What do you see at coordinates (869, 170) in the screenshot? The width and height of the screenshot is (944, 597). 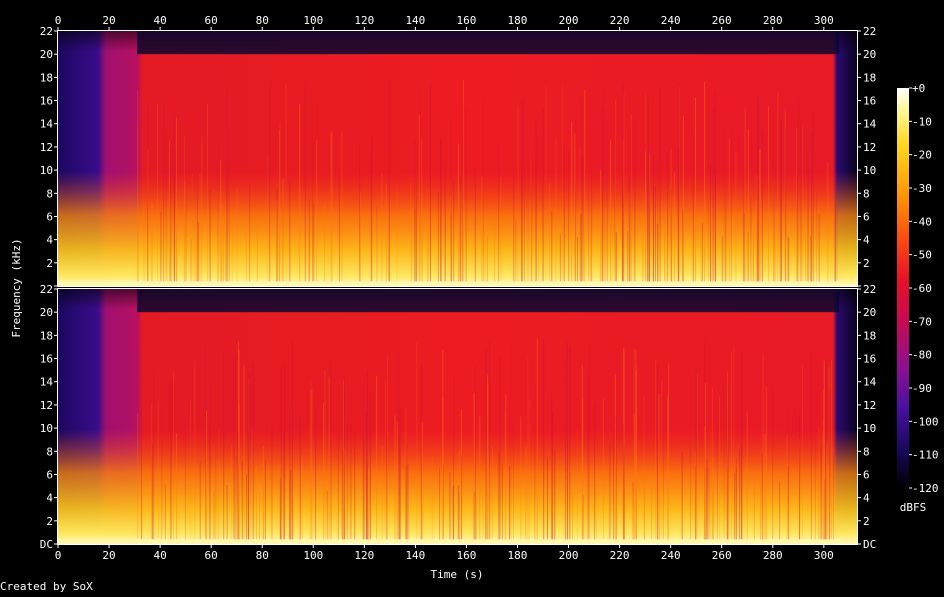 I see `y-tick-label: 10` at bounding box center [869, 170].